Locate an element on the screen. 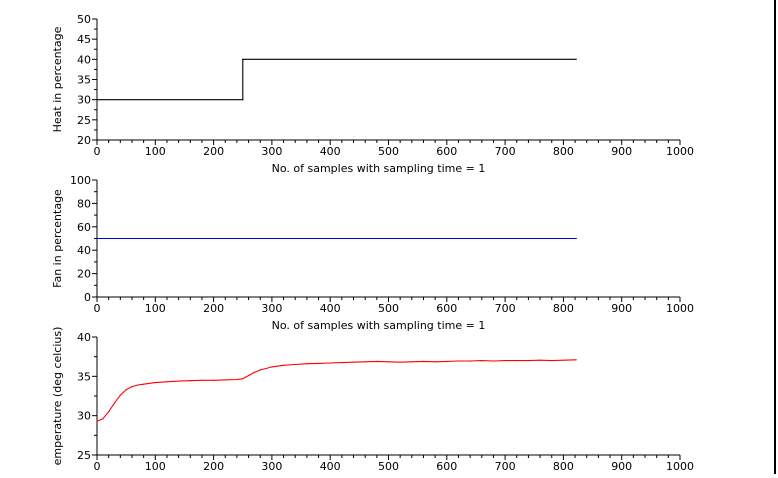 This screenshot has width=778, height=478. y-tick-label: 0 is located at coordinates (87, 297).